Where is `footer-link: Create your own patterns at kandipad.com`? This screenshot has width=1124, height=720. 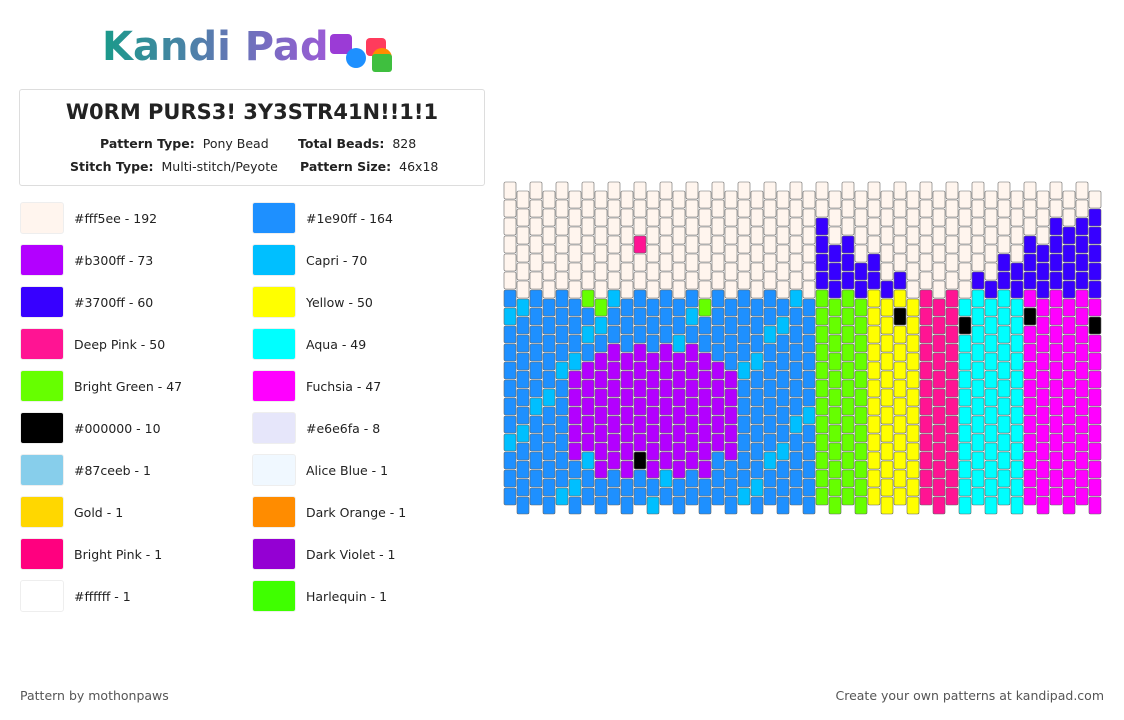 footer-link: Create your own patterns at kandipad.com is located at coordinates (969, 695).